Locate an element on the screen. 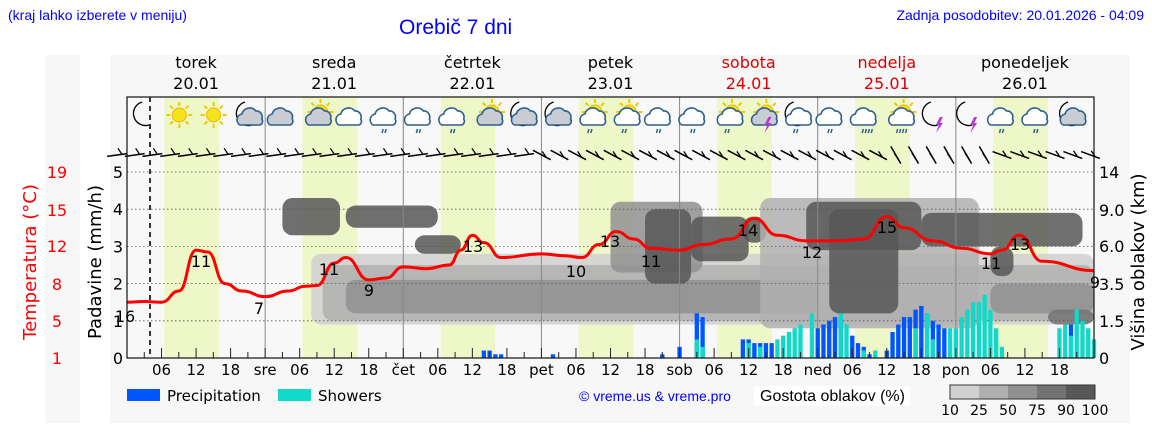 The width and height of the screenshot is (1152, 443). sun-cloud-thunder-icon is located at coordinates (765, 116).